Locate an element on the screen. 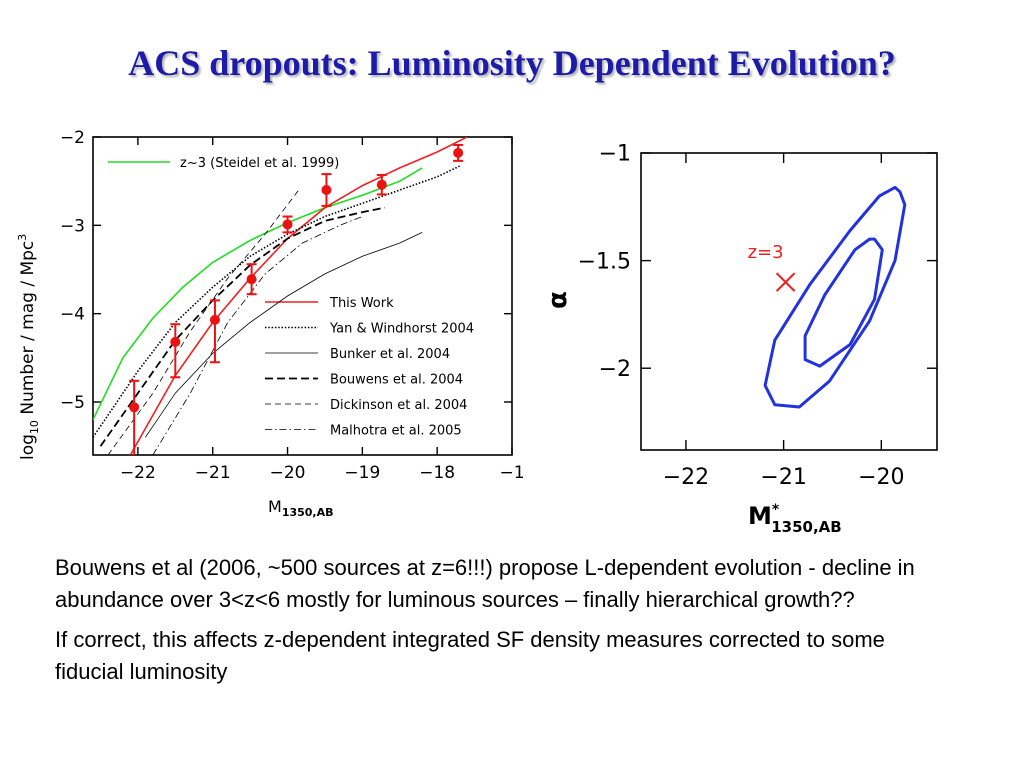 The image size is (1024, 768). x-tick-label: −19 is located at coordinates (362, 473).